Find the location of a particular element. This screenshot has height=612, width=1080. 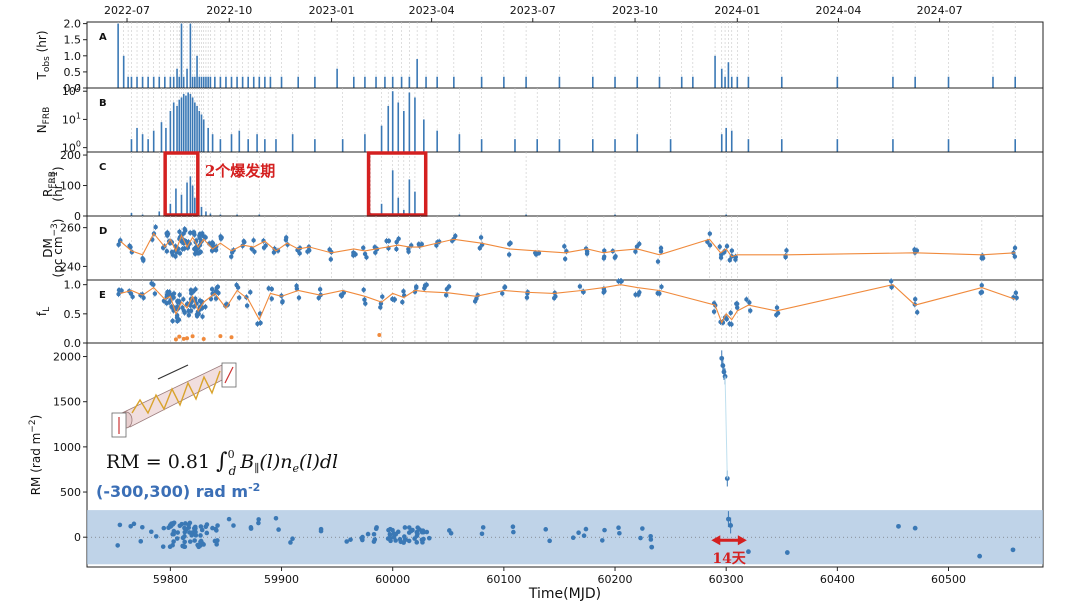

panel-letter: D is located at coordinates (103, 231).